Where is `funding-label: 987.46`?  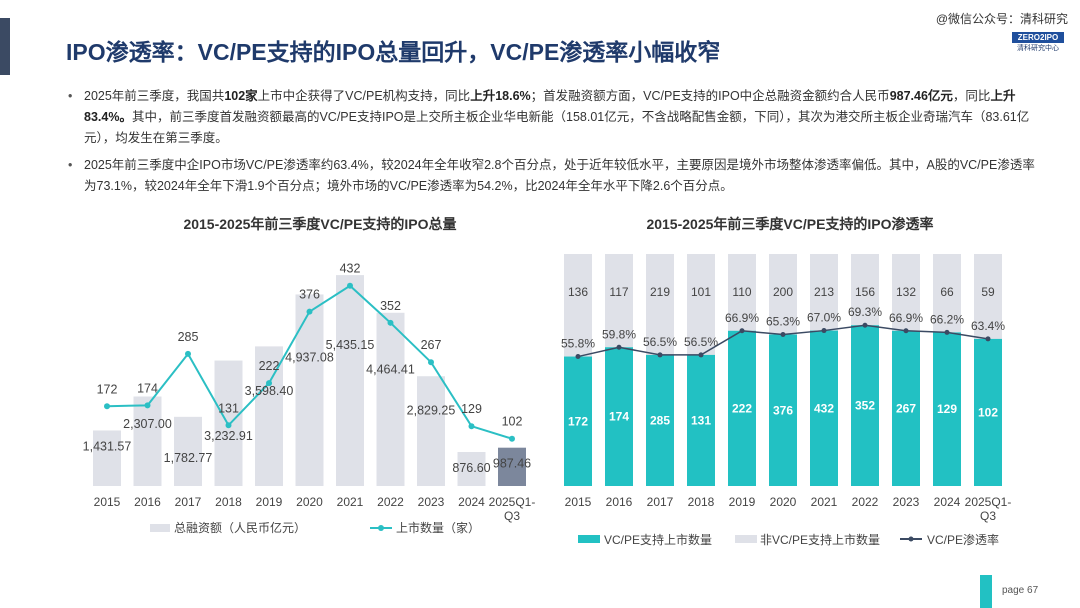 funding-label: 987.46 is located at coordinates (512, 464).